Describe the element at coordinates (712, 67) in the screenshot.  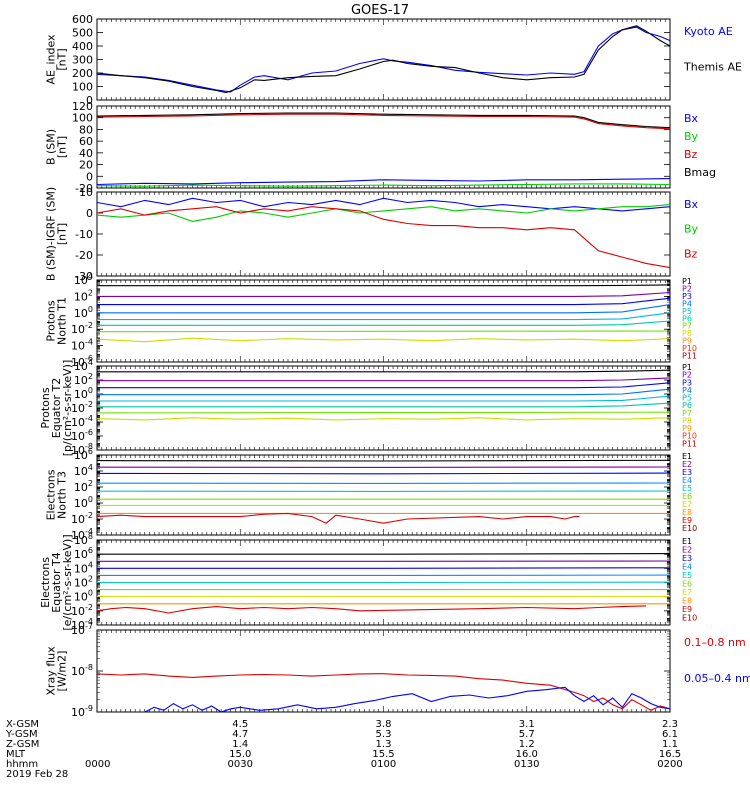
I see `legend-themis-ae: Themis AE` at that location.